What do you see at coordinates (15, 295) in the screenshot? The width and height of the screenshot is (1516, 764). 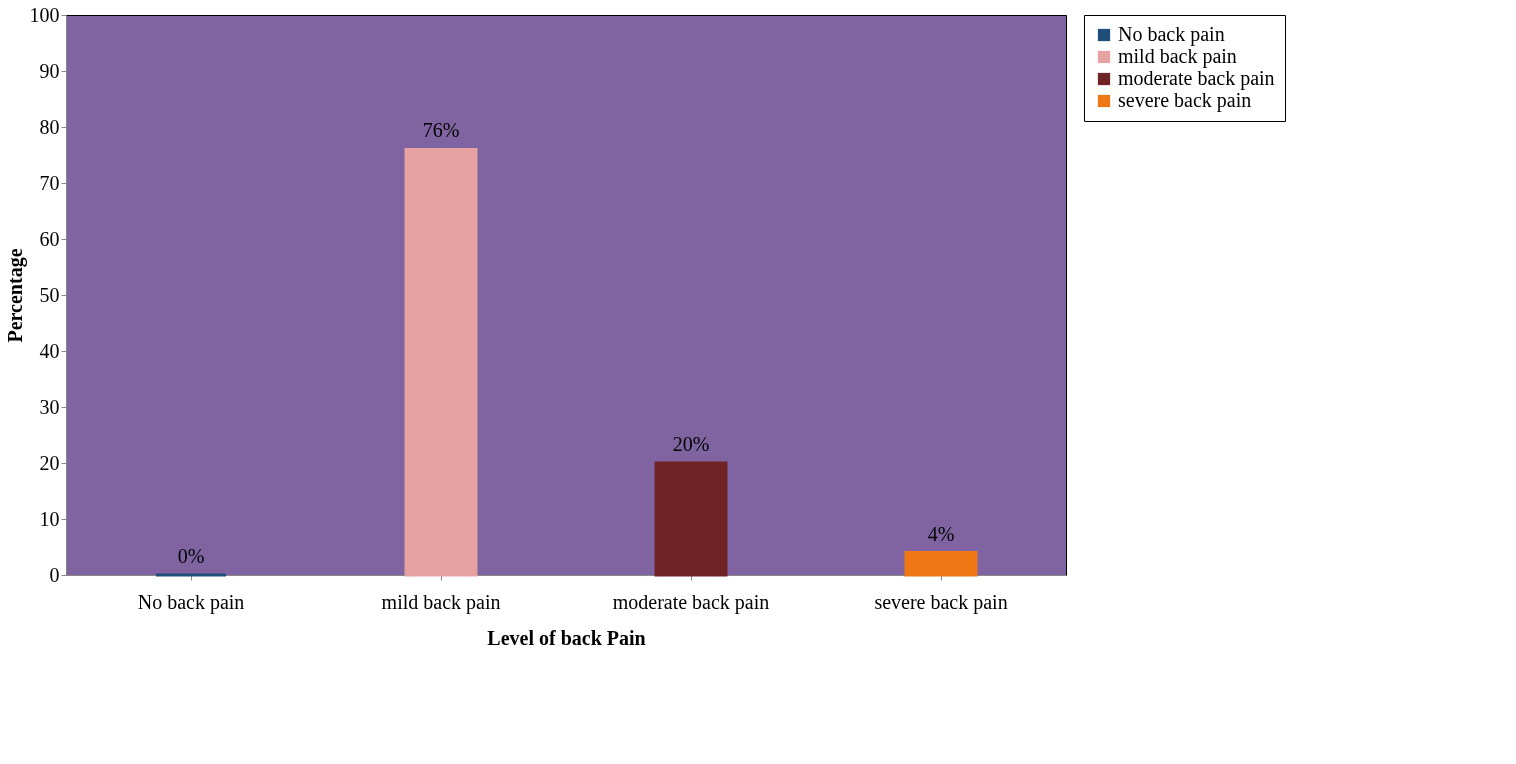 I see `y-axis-title: Percentage` at bounding box center [15, 295].